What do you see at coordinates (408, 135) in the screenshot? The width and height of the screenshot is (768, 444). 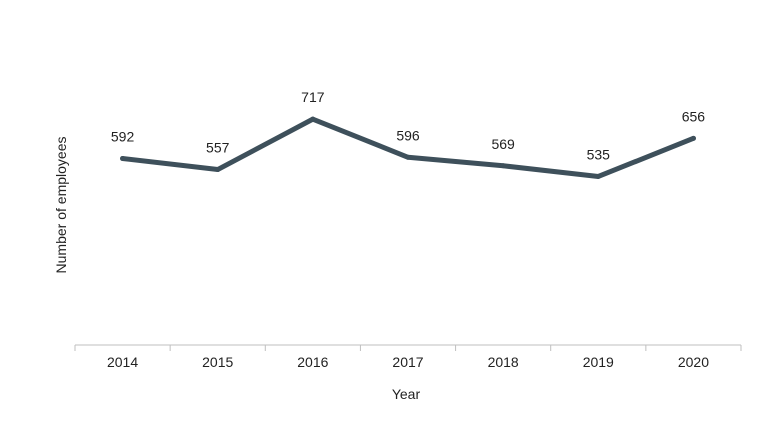 I see `data-label: 596` at bounding box center [408, 135].